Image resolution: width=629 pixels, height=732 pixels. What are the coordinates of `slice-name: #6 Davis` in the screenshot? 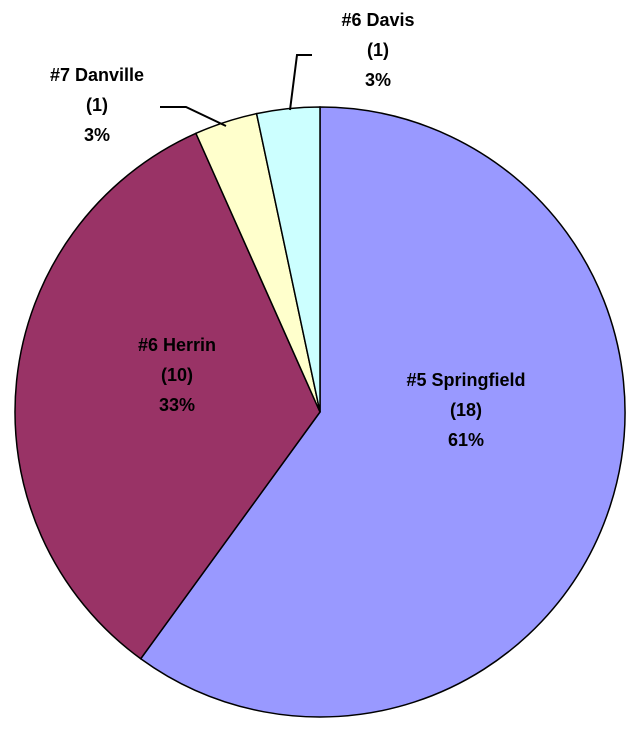 It's located at (378, 20).